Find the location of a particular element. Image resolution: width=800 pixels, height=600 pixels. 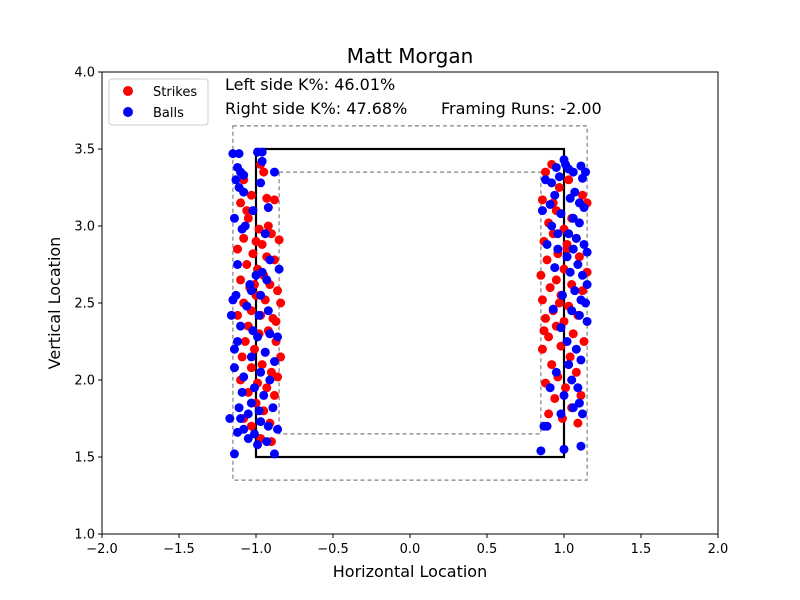

x-axis-ticks: −2.0 −1.5 −1.0 −0.5 0.0 0.5 1.0 1.5 2.0 is located at coordinates (407, 545).